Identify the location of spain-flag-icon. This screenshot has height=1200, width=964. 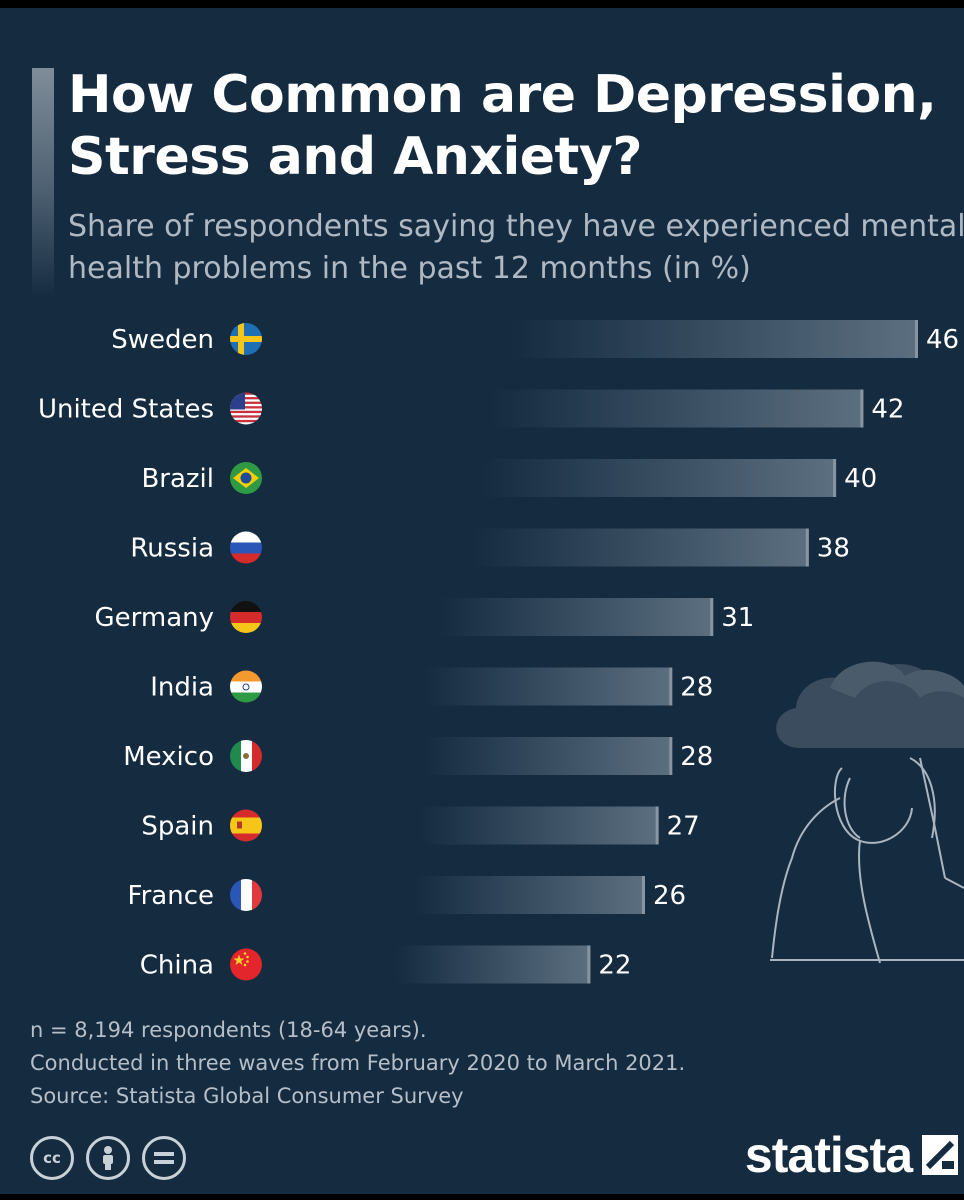
(246, 825).